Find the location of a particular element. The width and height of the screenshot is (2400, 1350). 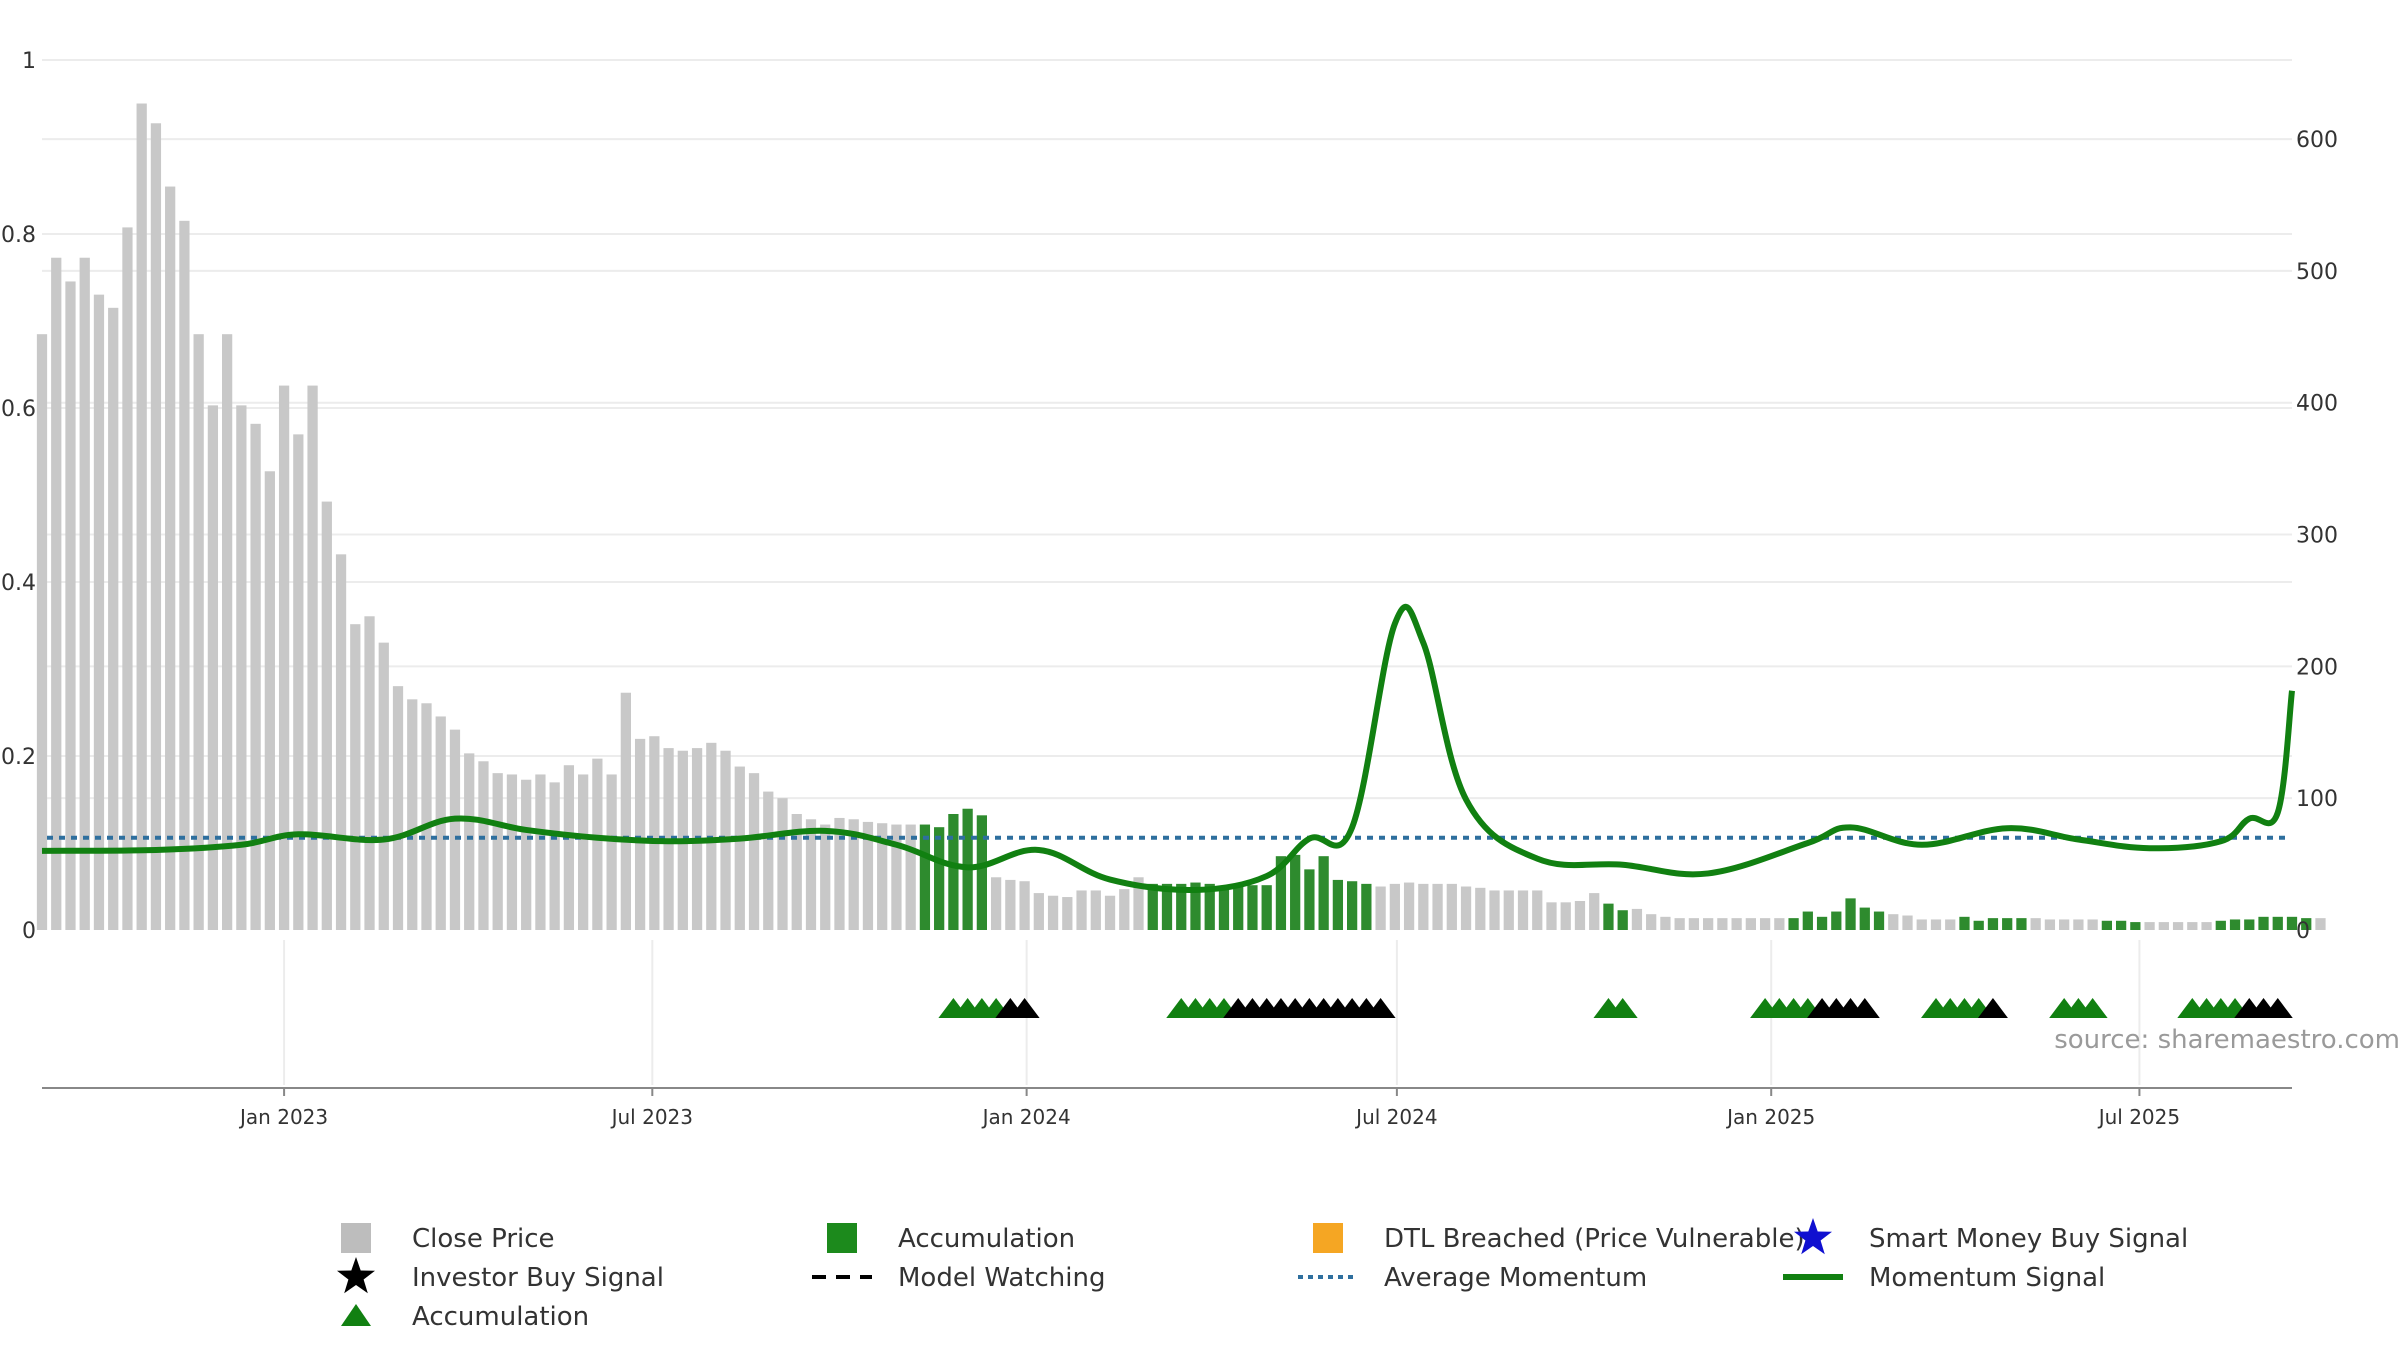

legend-label: Smart Money Buy Signal is located at coordinates (2028, 1239).